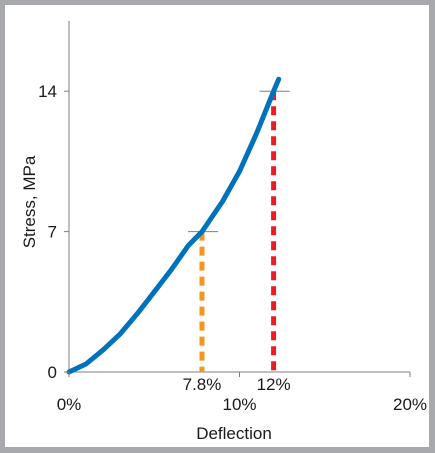  Describe the element at coordinates (69, 404) in the screenshot. I see `x-tick-label: 0%` at that location.